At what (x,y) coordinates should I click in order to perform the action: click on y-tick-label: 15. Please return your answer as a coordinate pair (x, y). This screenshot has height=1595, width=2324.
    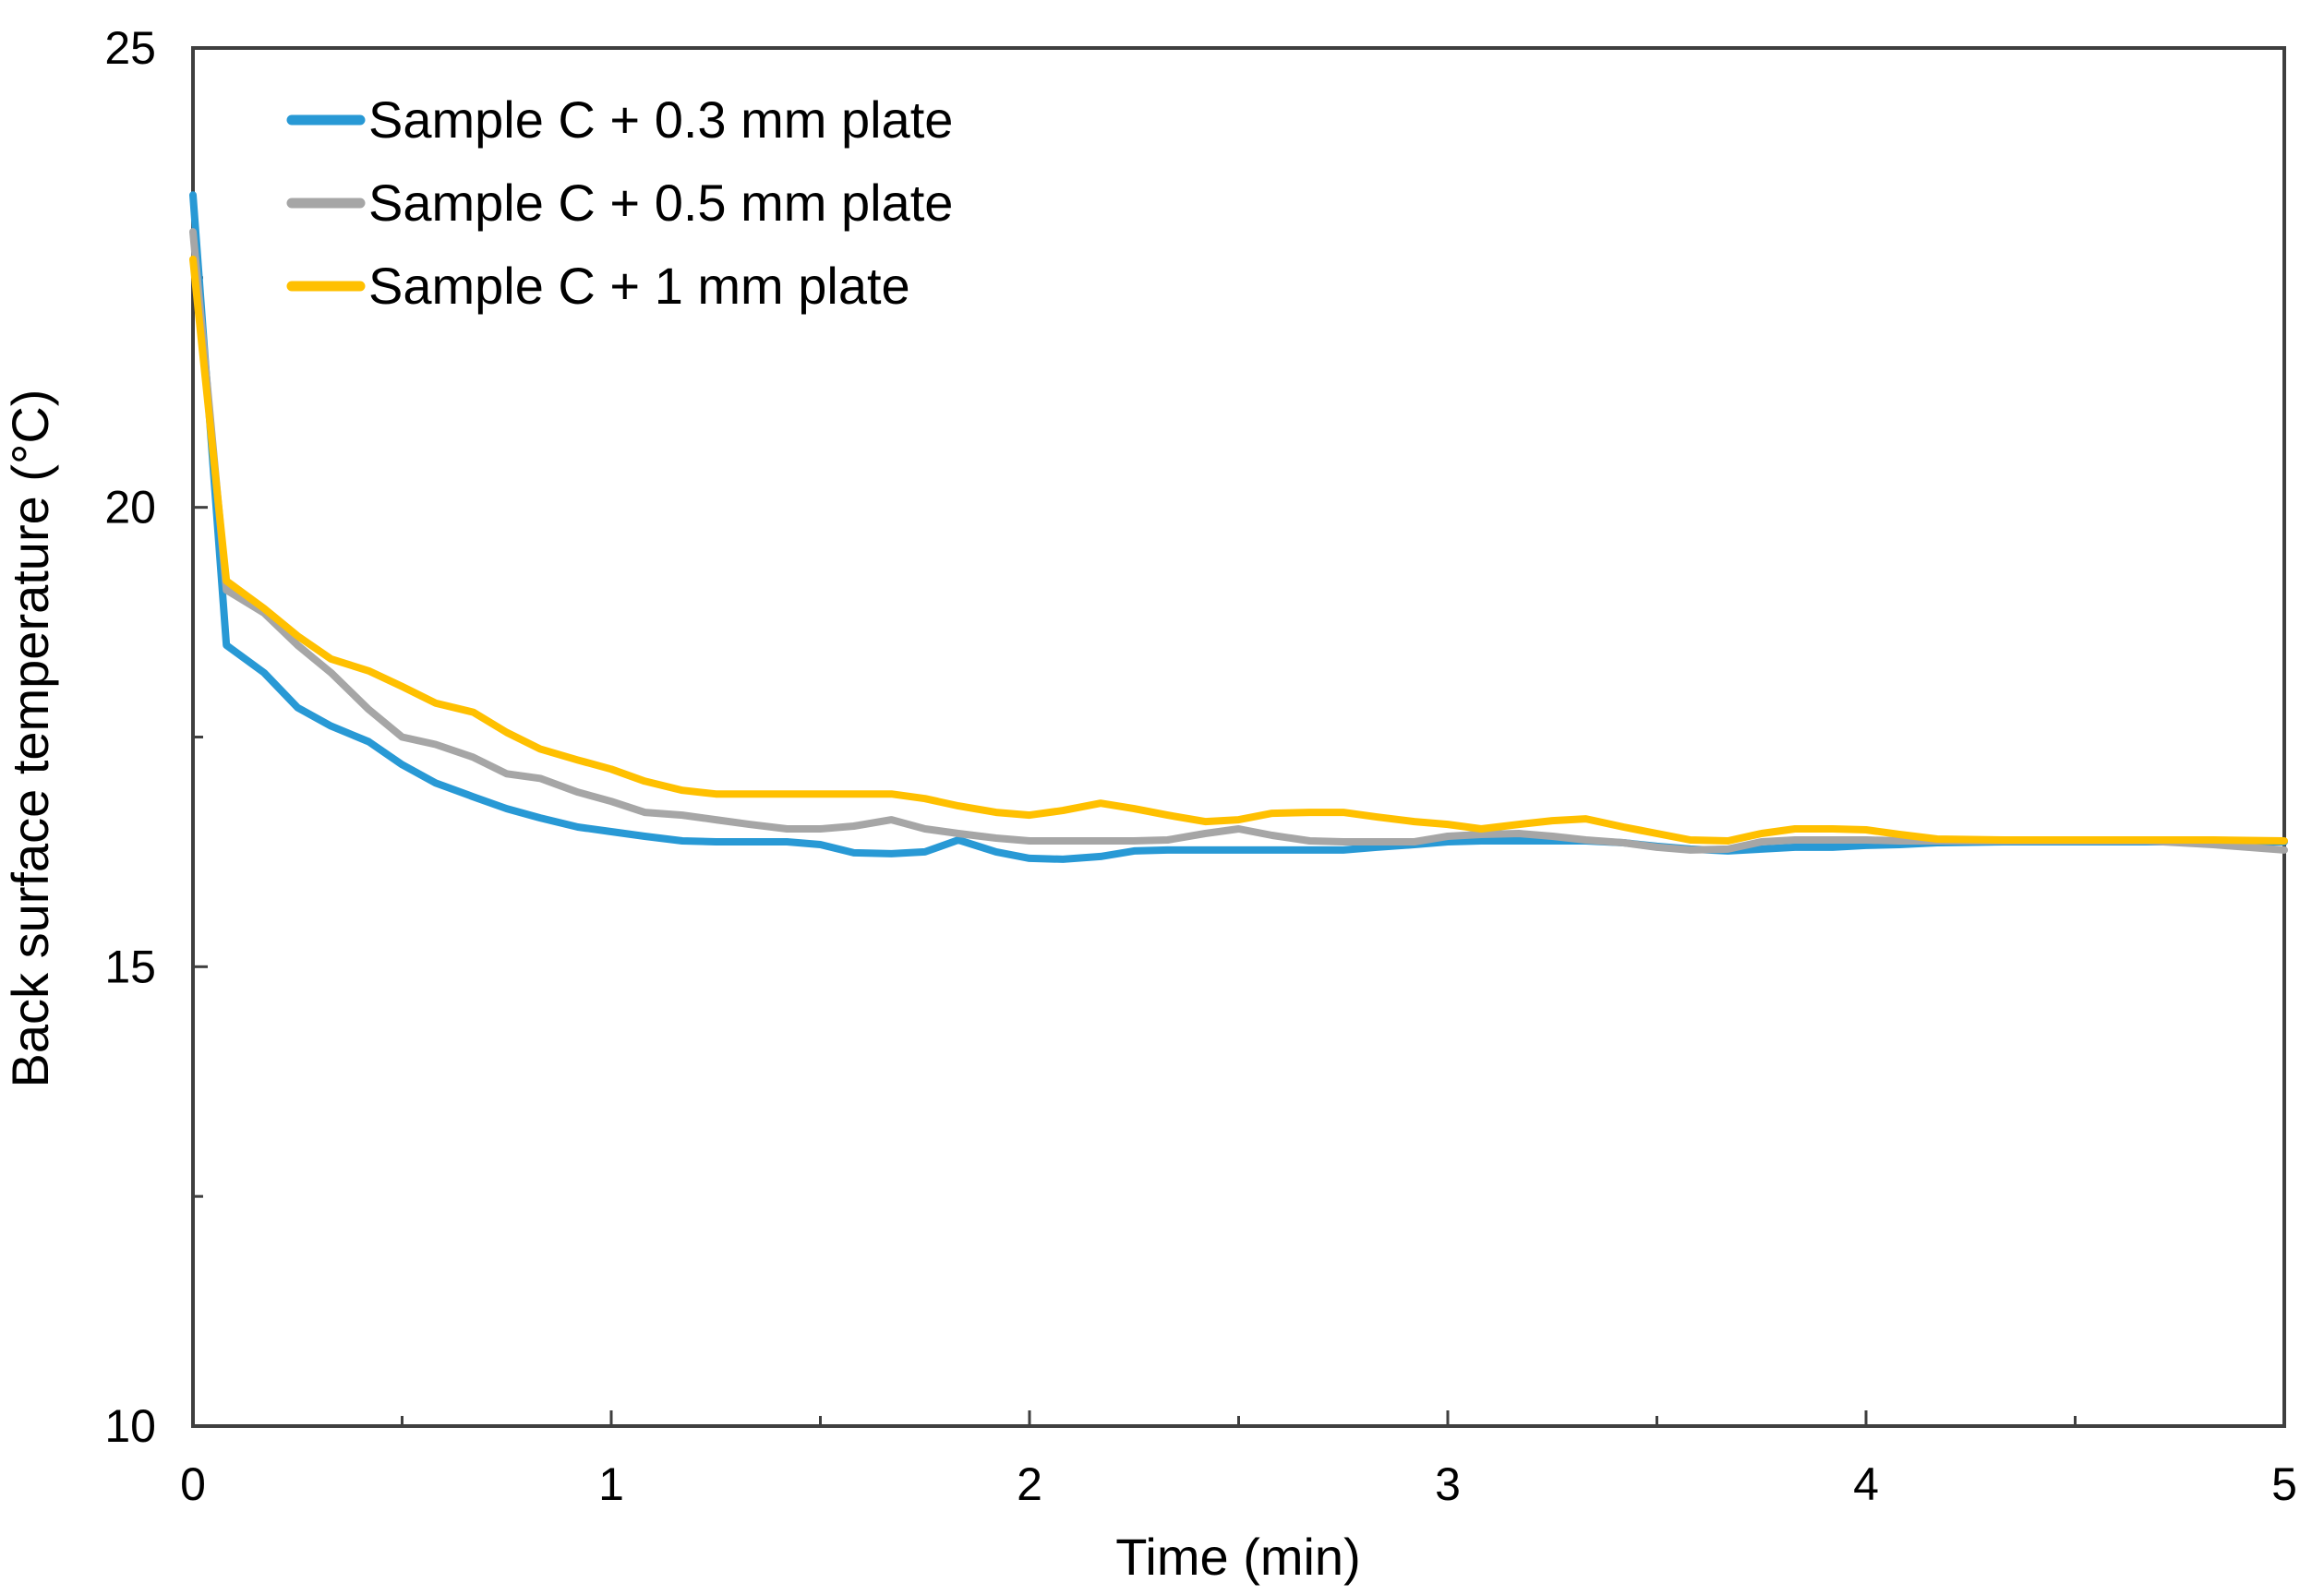
    Looking at the image, I should click on (130, 966).